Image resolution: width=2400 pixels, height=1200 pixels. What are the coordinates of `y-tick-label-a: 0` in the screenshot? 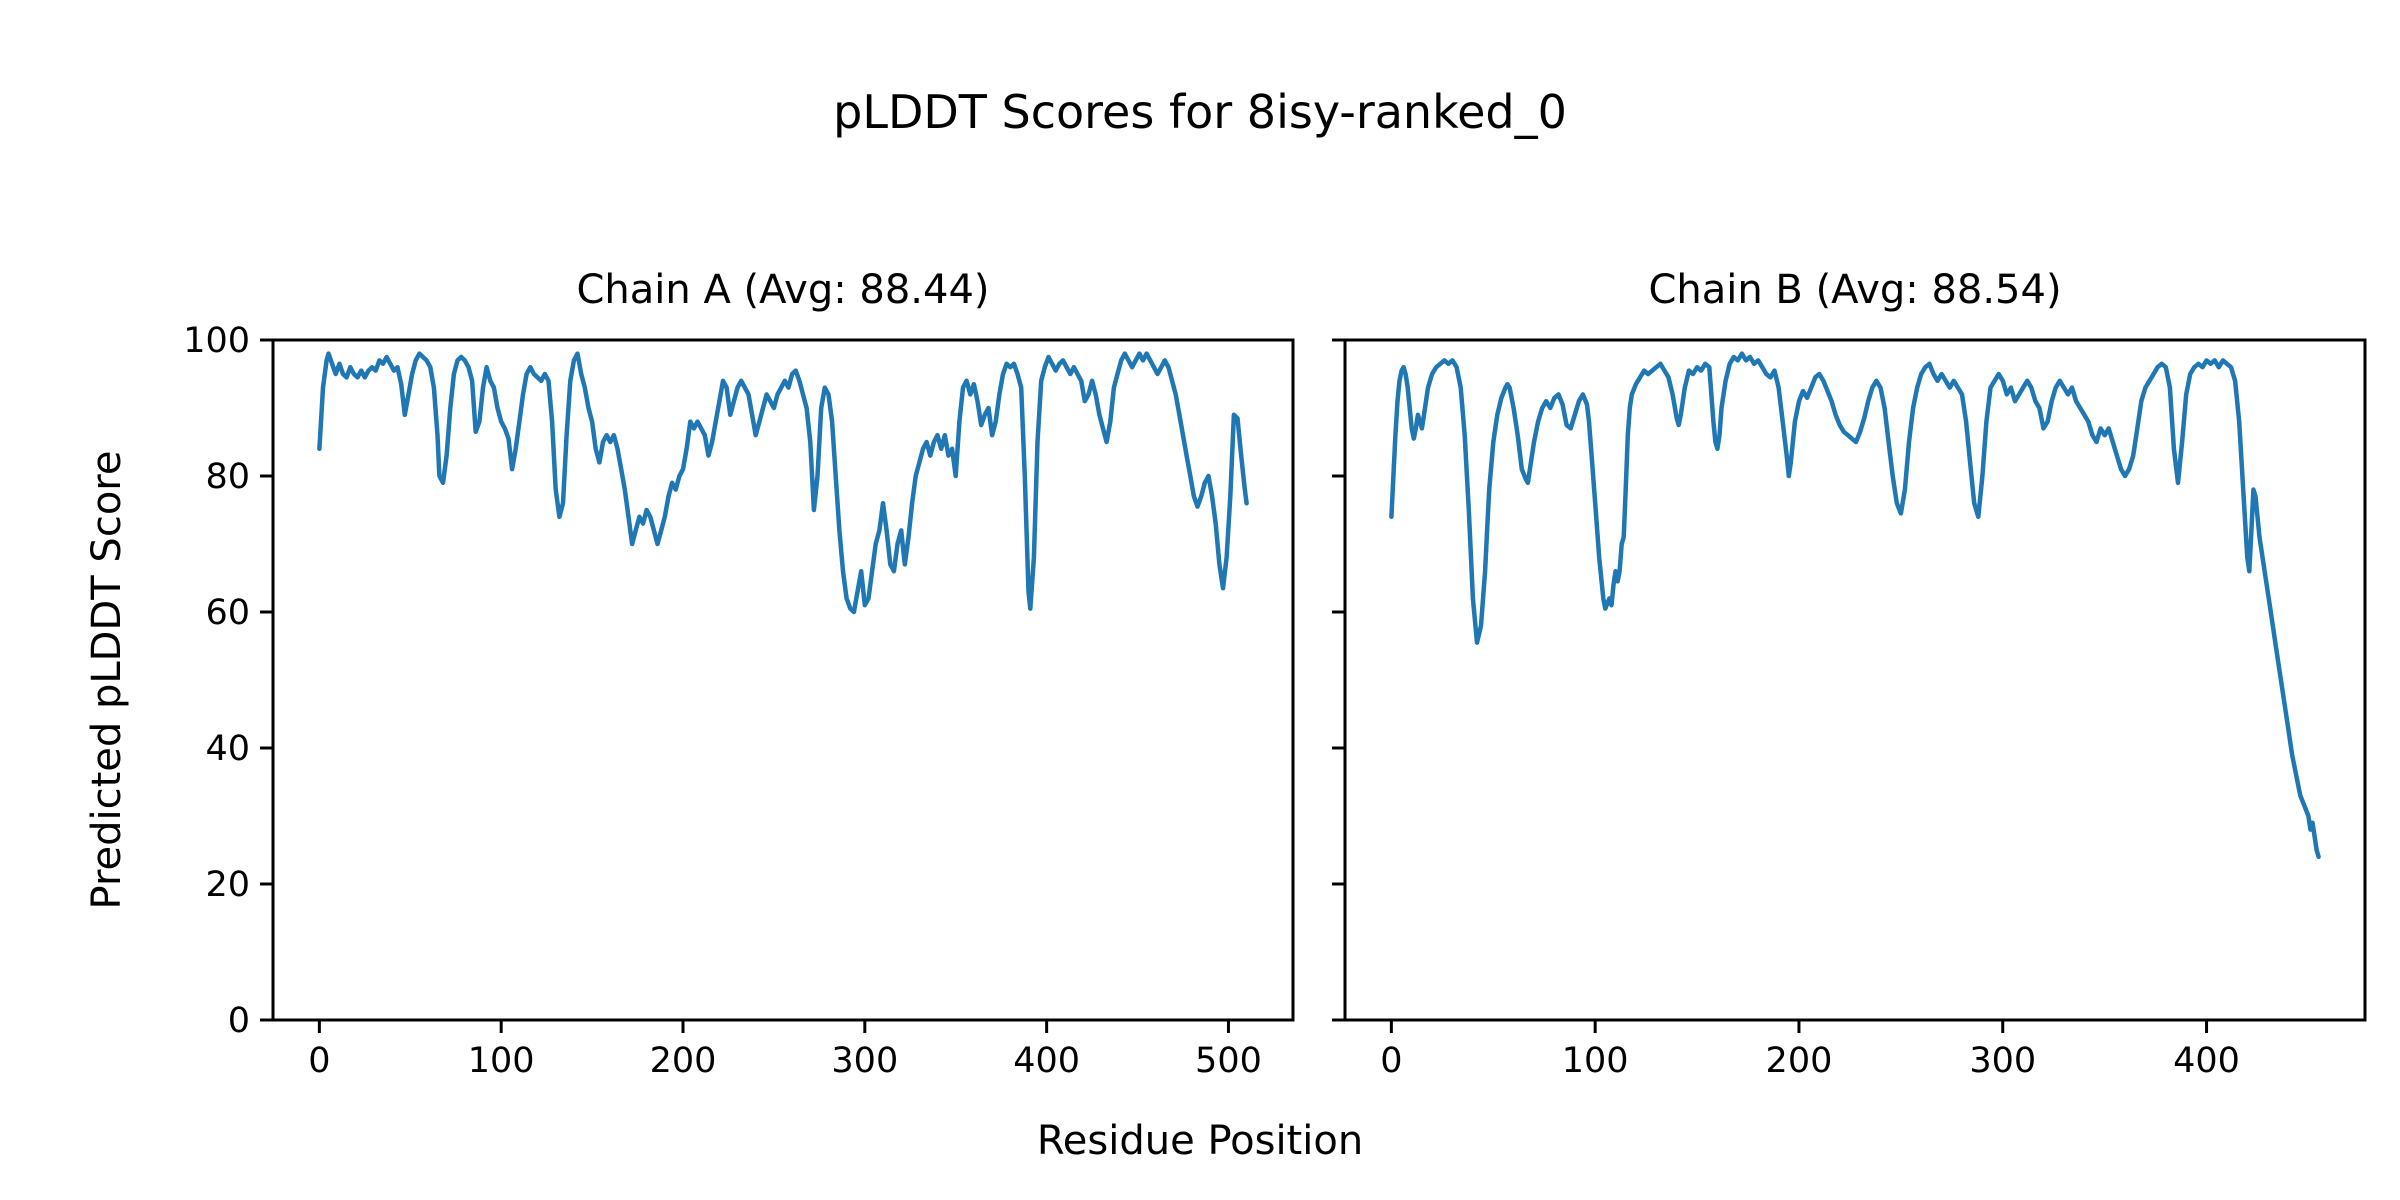 It's located at (239, 1021).